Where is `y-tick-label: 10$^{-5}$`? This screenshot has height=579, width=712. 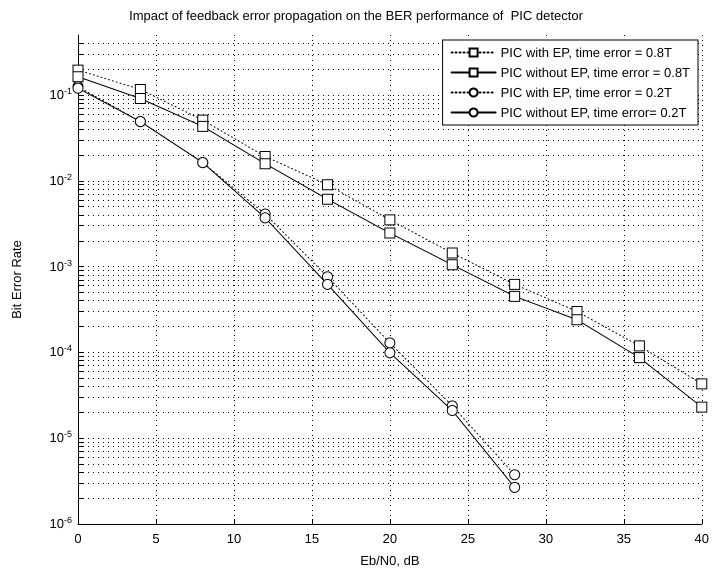
y-tick-label: 10$^{-5}$ is located at coordinates (61, 438).